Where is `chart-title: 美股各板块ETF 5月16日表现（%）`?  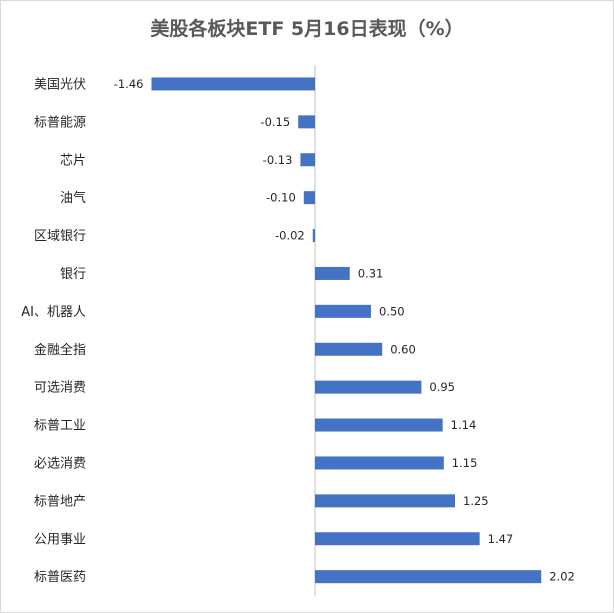 chart-title: 美股各板块ETF 5月16日表现（%） is located at coordinates (307, 29).